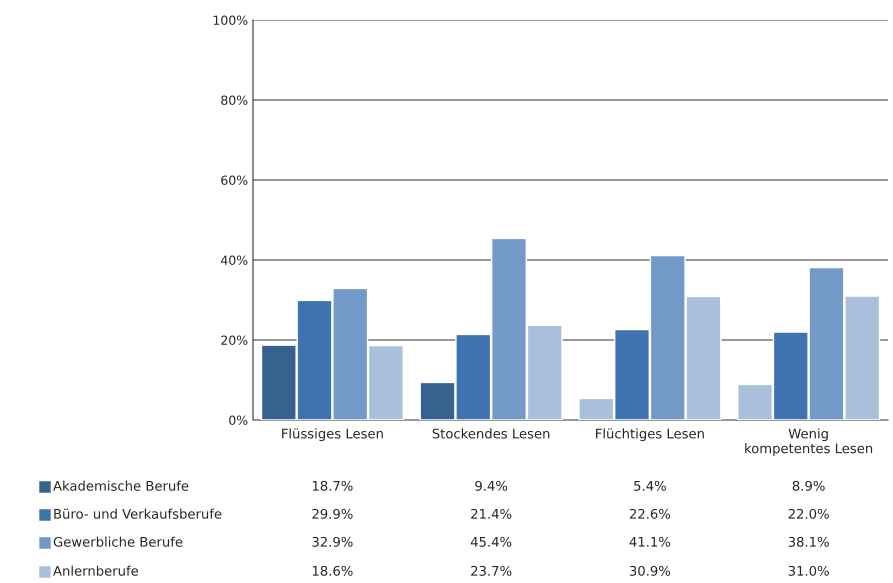  What do you see at coordinates (650, 541) in the screenshot?
I see `data-label: 41.1%` at bounding box center [650, 541].